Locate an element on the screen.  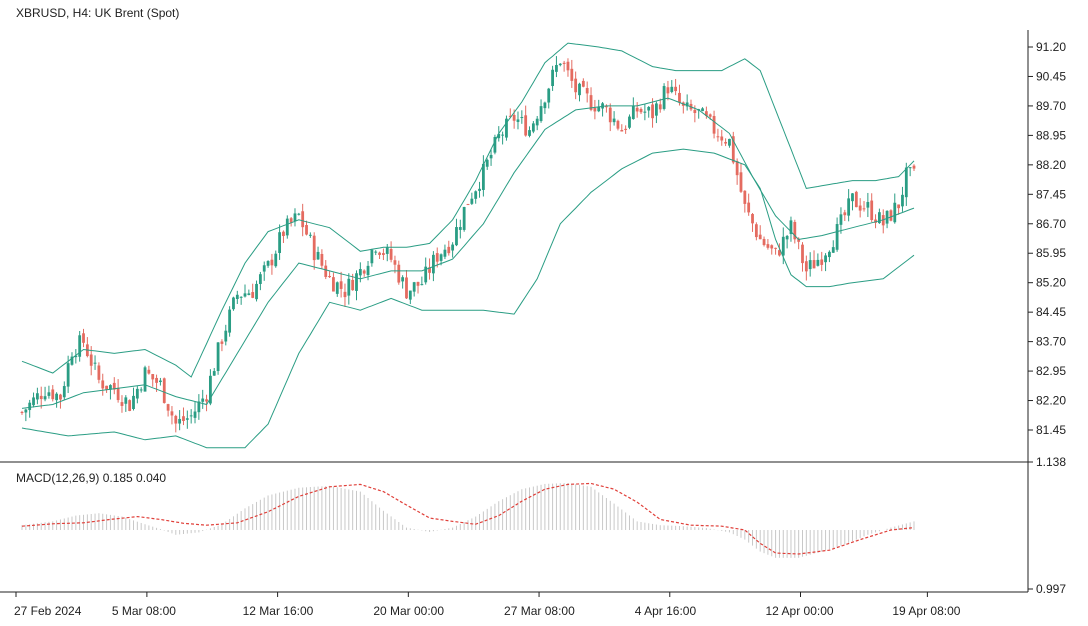
y-tick-label: 88.20 is located at coordinates (1051, 165).